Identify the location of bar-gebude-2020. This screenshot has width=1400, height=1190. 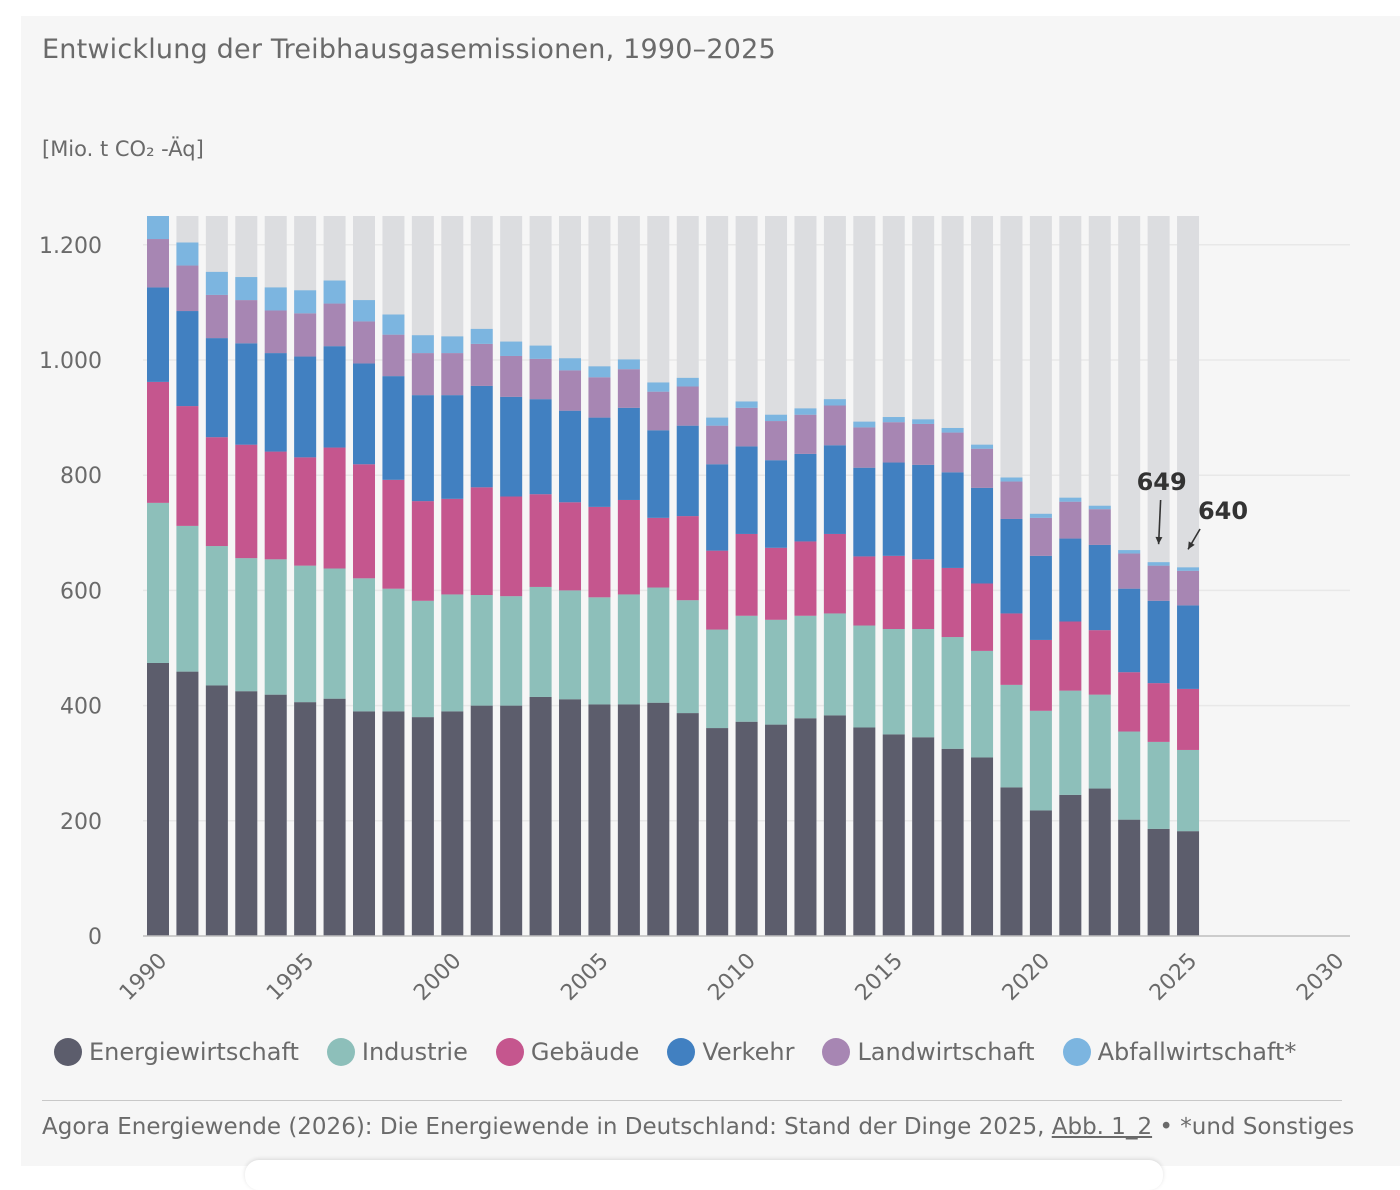
(1040, 675).